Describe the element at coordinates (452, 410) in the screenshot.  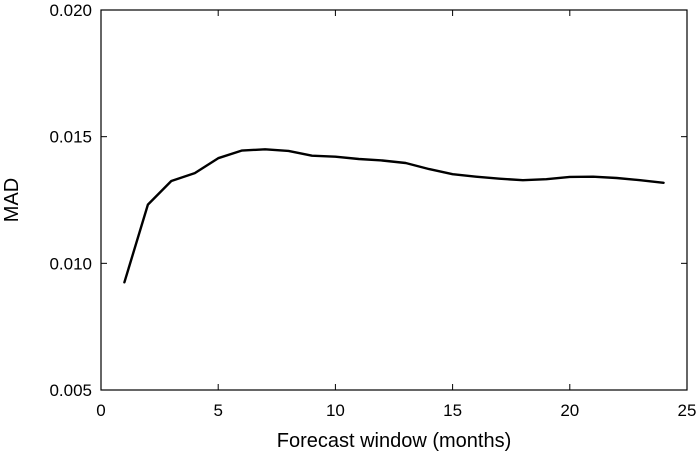
I see `x-tick-label: 15` at that location.